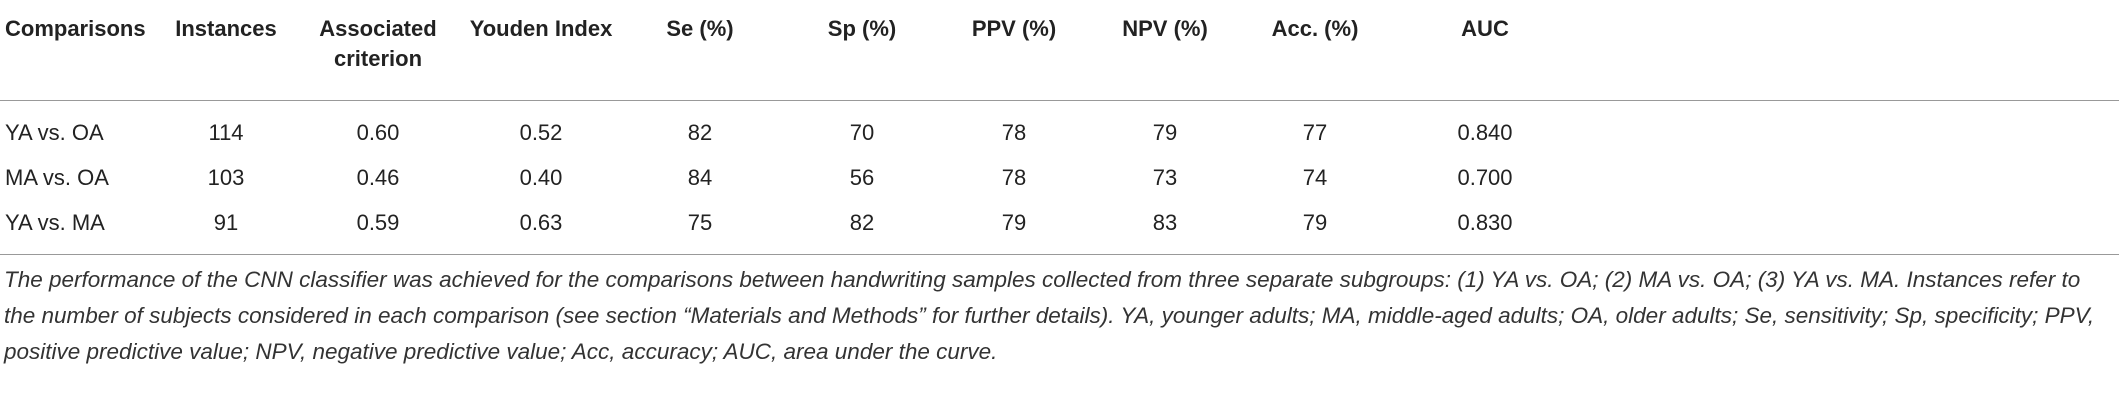 This screenshot has width=2119, height=414. What do you see at coordinates (75, 28) in the screenshot?
I see `column-header: Comparisons` at bounding box center [75, 28].